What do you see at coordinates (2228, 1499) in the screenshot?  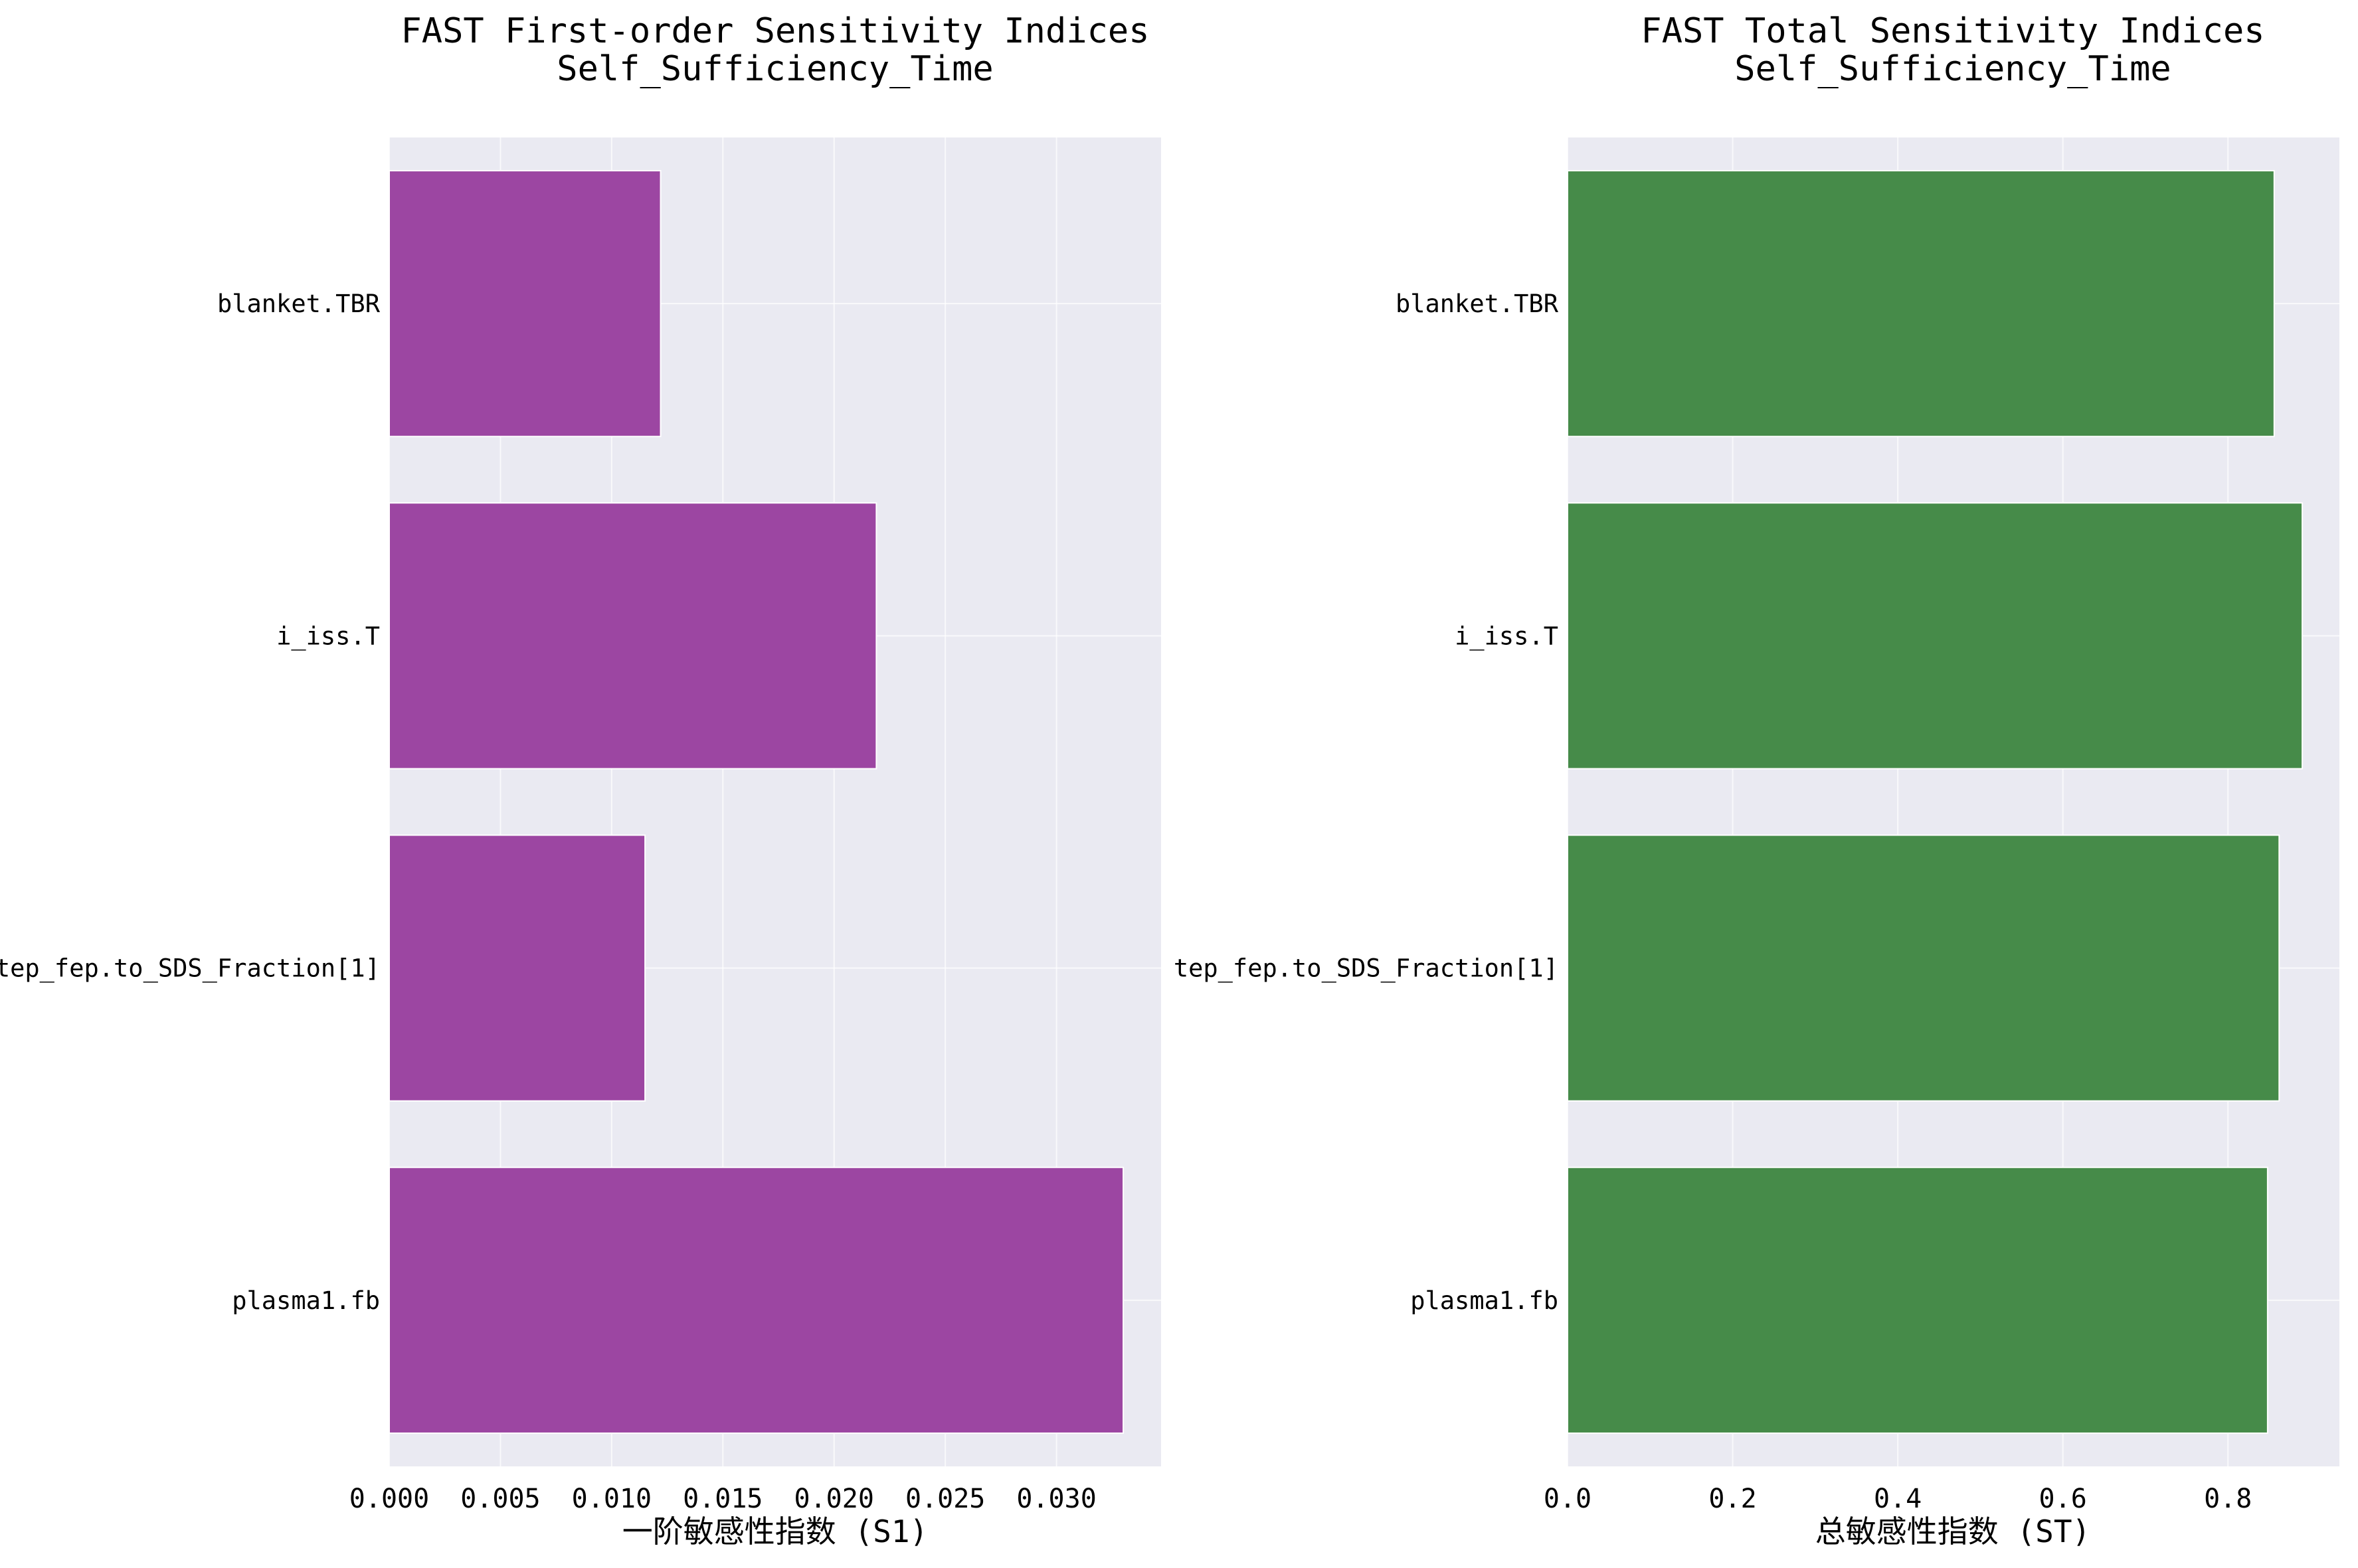 I see `total-xtick-label: 0.8` at bounding box center [2228, 1499].